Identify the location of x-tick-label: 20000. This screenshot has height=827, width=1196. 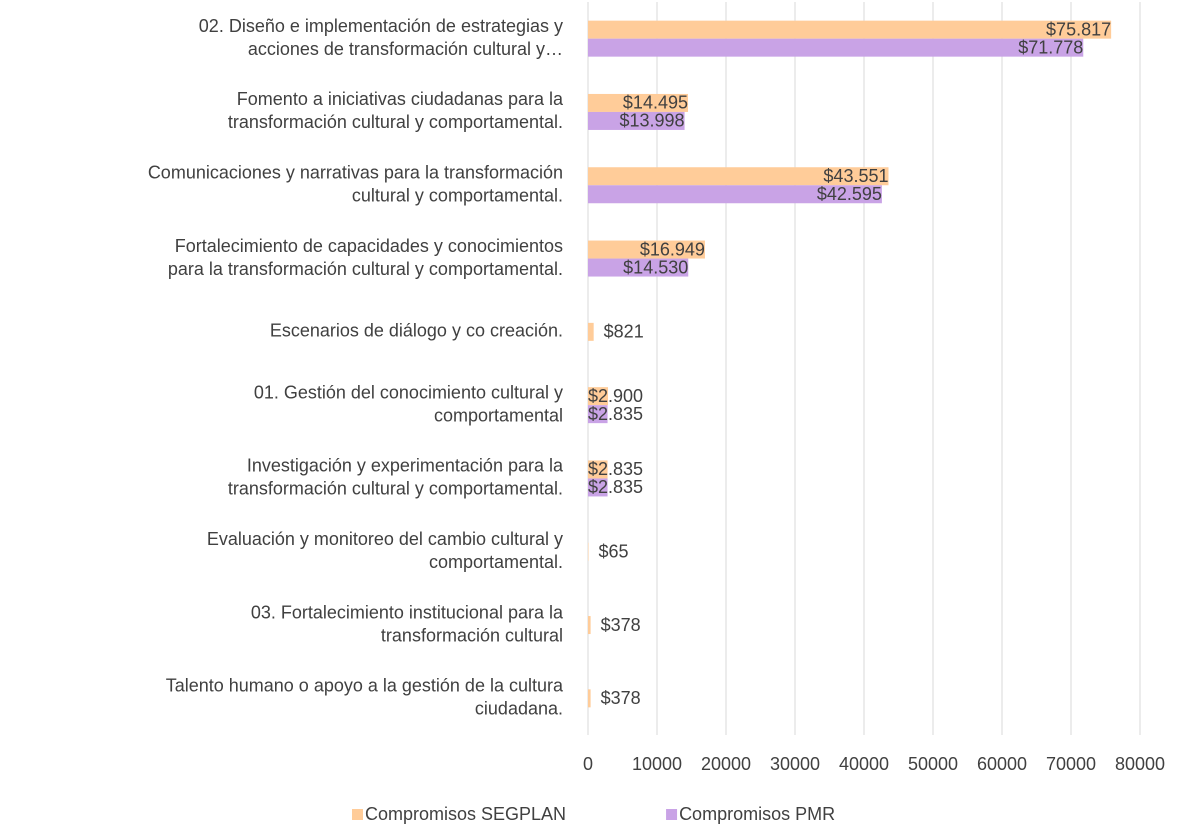
(726, 764).